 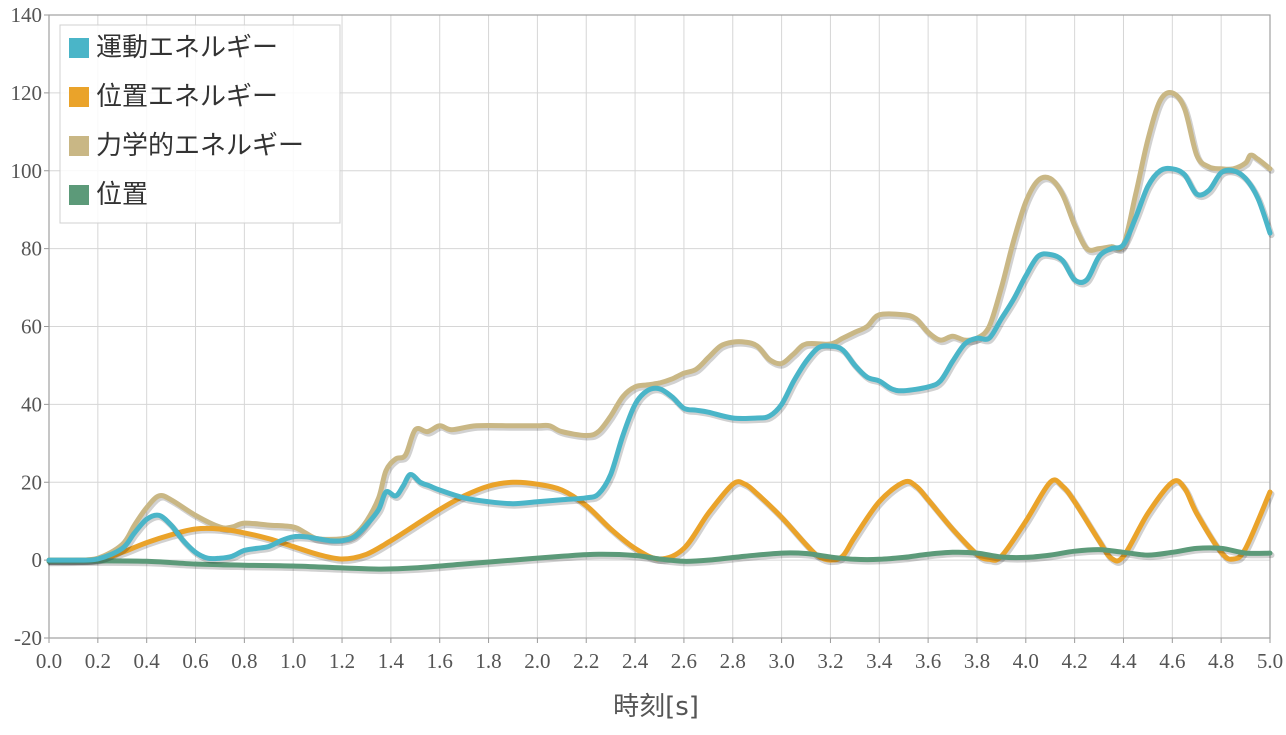 I want to click on y-tick-label: 20, so click(x=31, y=482).